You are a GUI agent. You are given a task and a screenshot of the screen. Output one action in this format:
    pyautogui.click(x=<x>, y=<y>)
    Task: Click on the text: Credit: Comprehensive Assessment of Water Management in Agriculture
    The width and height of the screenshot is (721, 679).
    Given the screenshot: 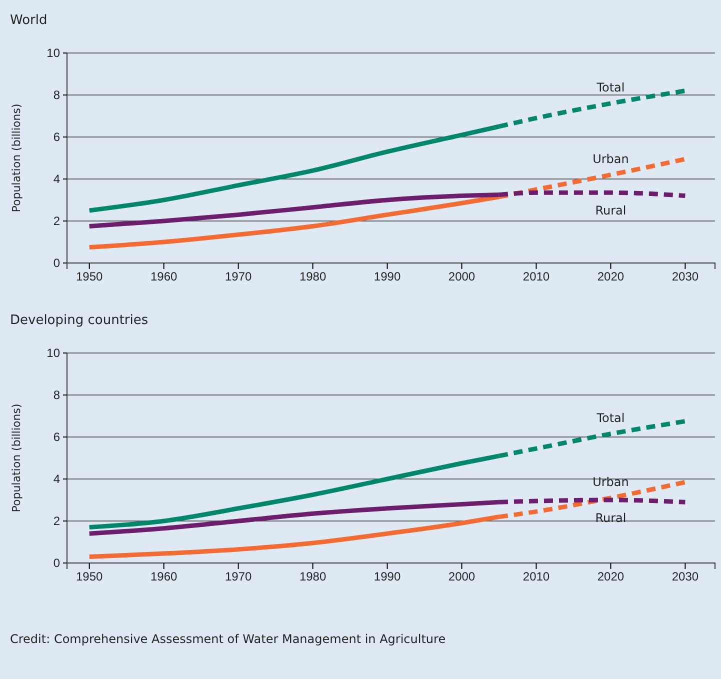 What is the action you would take?
    pyautogui.click(x=228, y=639)
    